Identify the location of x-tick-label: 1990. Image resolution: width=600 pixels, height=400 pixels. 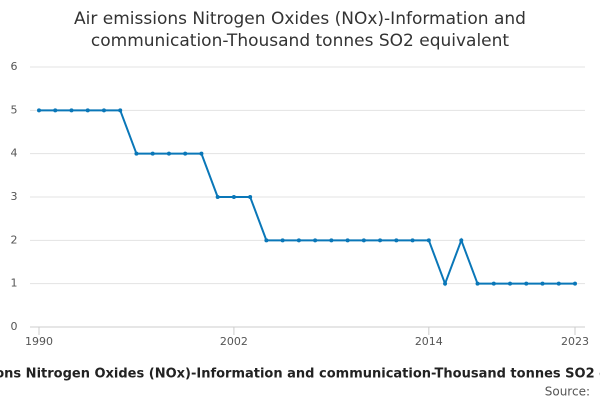
(39, 341).